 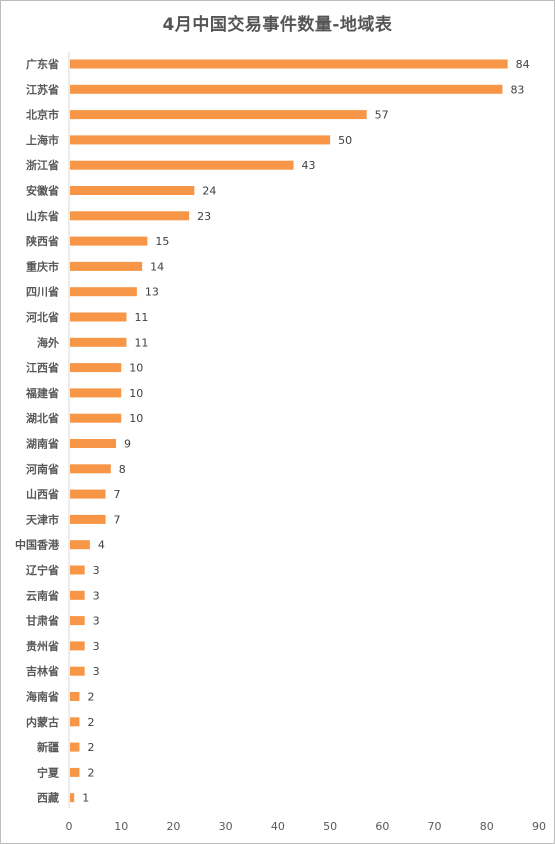 I want to click on category-label: 山西省, so click(x=42, y=494).